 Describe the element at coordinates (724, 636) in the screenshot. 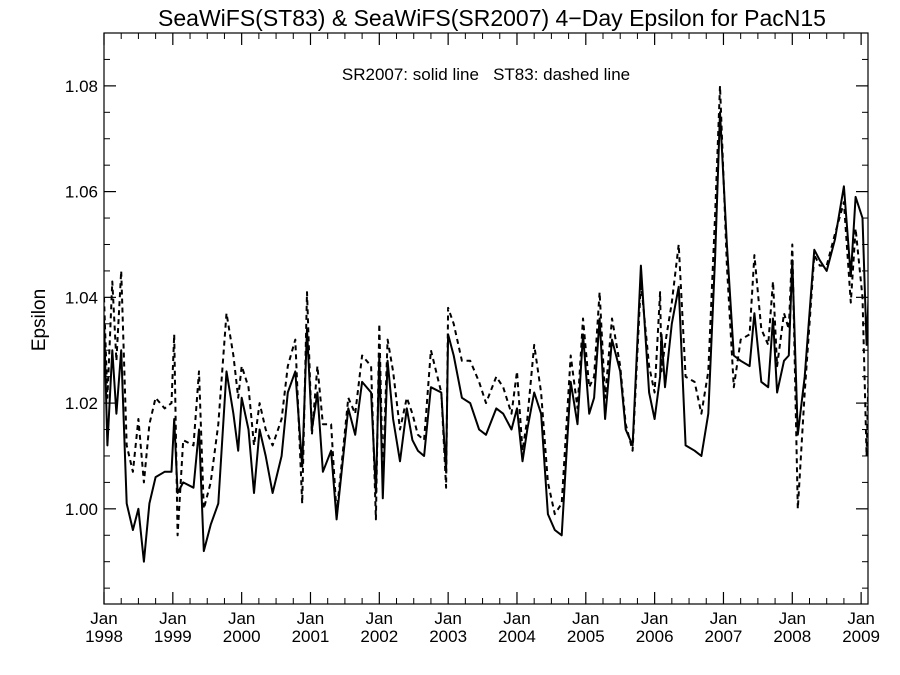

I see `x-tick-year: 2007` at that location.